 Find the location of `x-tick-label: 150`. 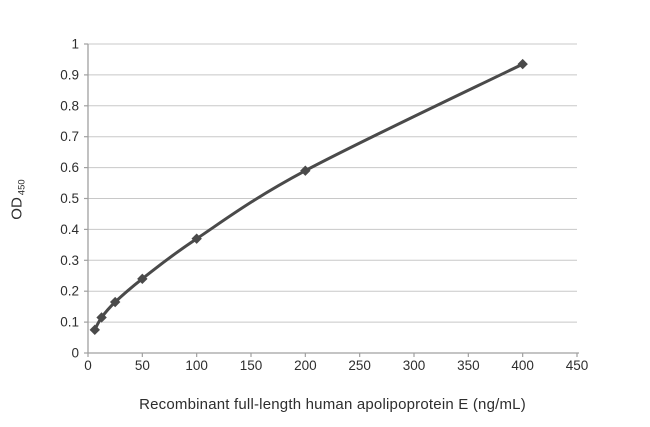

x-tick-label: 150 is located at coordinates (251, 365).